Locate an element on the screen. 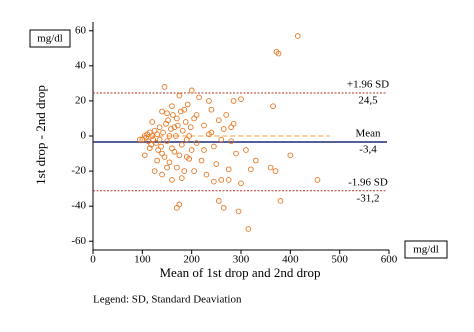 The height and width of the screenshot is (332, 474). y-unit: mg/dl is located at coordinates (50, 39).